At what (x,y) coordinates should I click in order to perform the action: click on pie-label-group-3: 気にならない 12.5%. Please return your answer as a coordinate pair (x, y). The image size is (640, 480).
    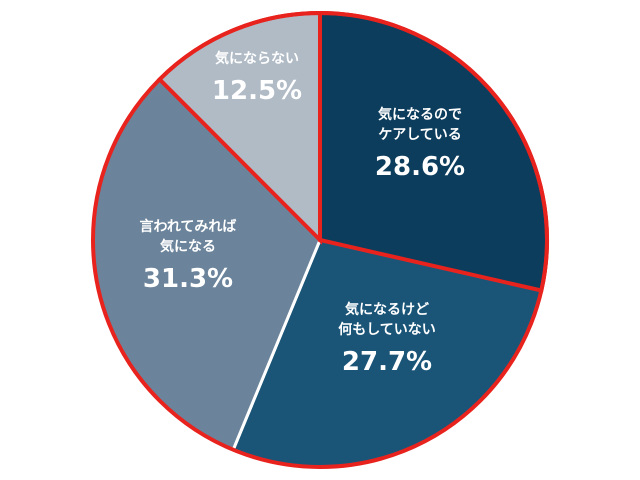
    Looking at the image, I should click on (257, 78).